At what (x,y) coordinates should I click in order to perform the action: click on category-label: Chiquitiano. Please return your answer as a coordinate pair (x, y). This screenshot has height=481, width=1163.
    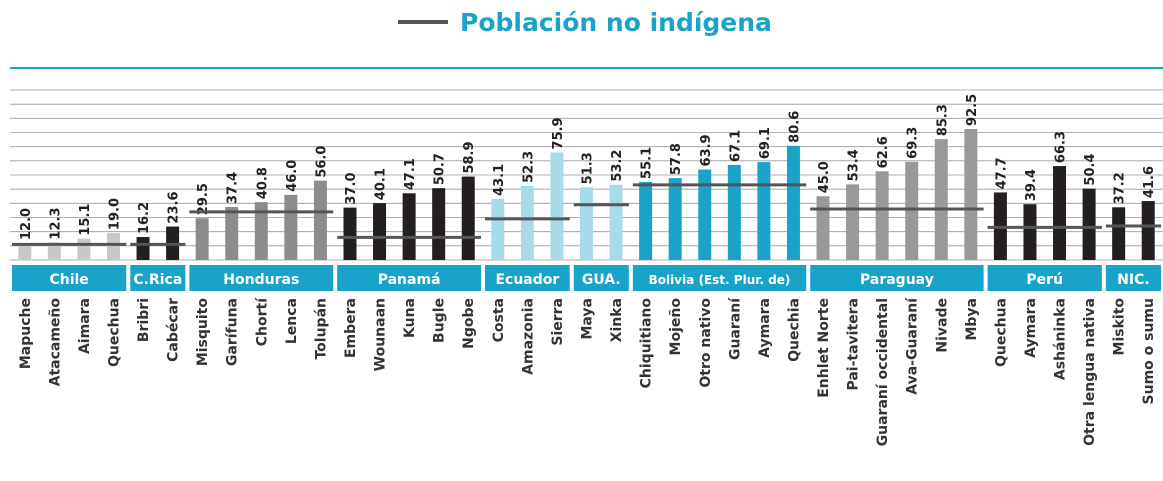
    Looking at the image, I should click on (647, 343).